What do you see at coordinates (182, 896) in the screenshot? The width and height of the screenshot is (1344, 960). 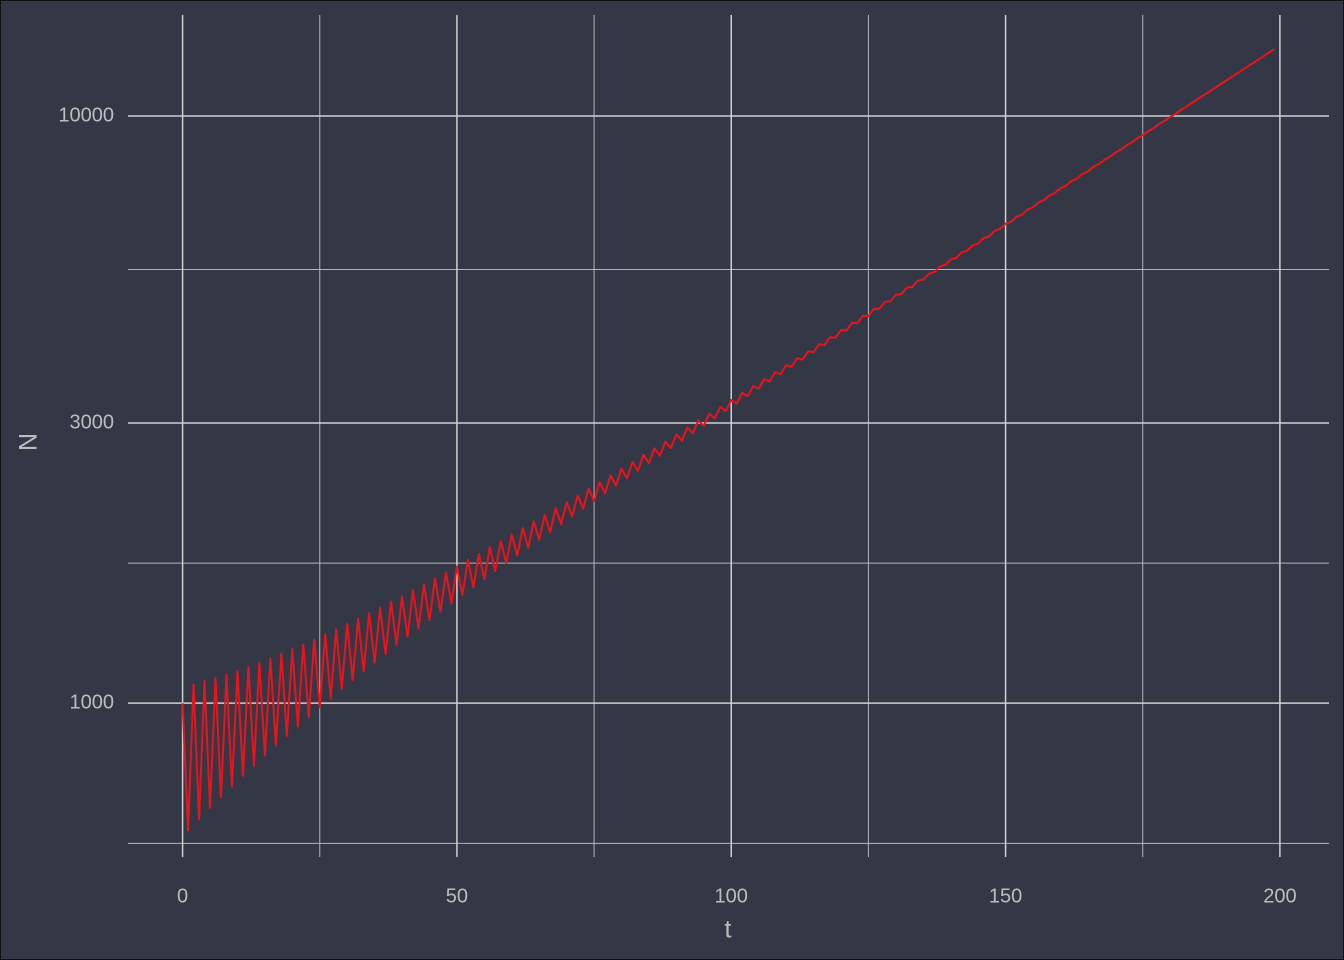 I see `x-tick-label: 0` at bounding box center [182, 896].